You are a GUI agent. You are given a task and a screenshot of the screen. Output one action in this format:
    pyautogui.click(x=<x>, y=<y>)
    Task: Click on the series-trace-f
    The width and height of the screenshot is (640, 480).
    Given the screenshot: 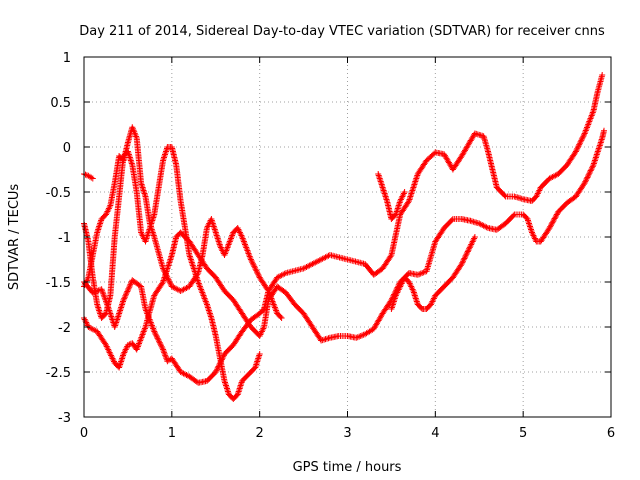 What is the action you would take?
    pyautogui.click(x=433, y=273)
    